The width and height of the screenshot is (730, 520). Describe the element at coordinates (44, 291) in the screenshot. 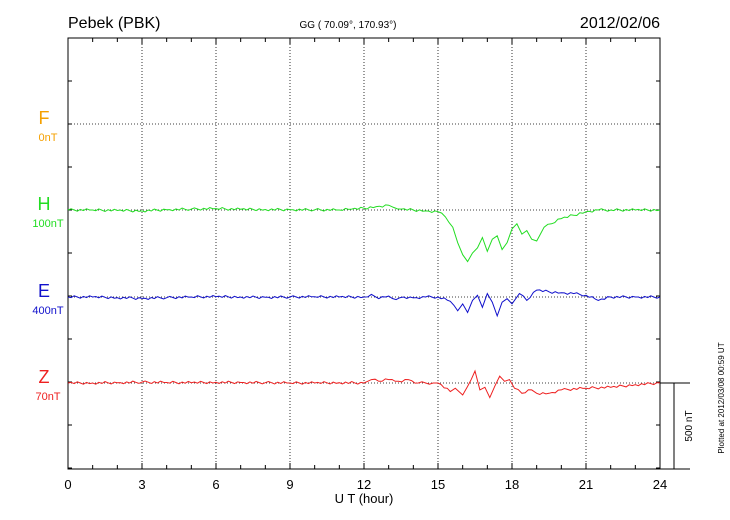

I see `series-name-e: E` at that location.